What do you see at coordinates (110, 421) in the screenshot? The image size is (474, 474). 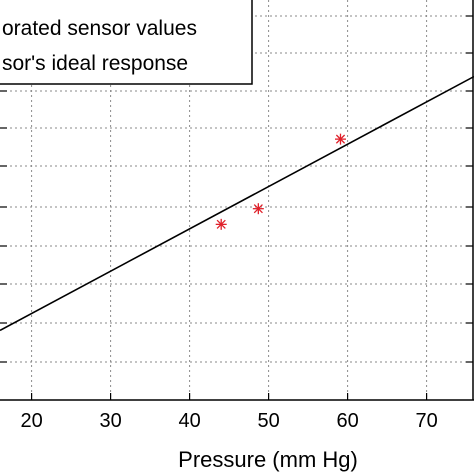 I see `x-tick-label: 30` at bounding box center [110, 421].